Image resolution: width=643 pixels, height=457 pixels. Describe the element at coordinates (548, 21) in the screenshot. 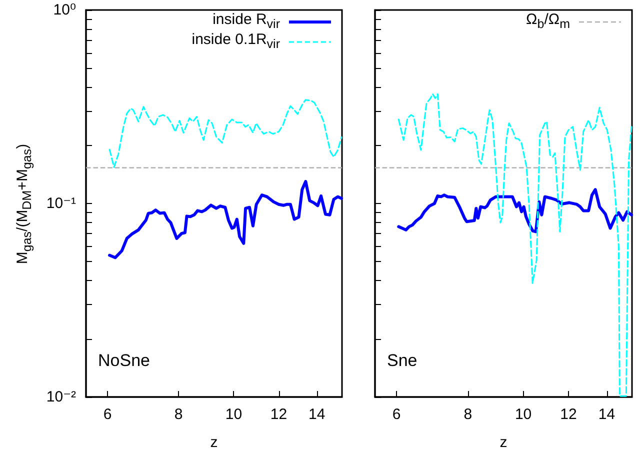

I see `legend-label: Ω$_{b}$/Ω$_{m}$` at that location.